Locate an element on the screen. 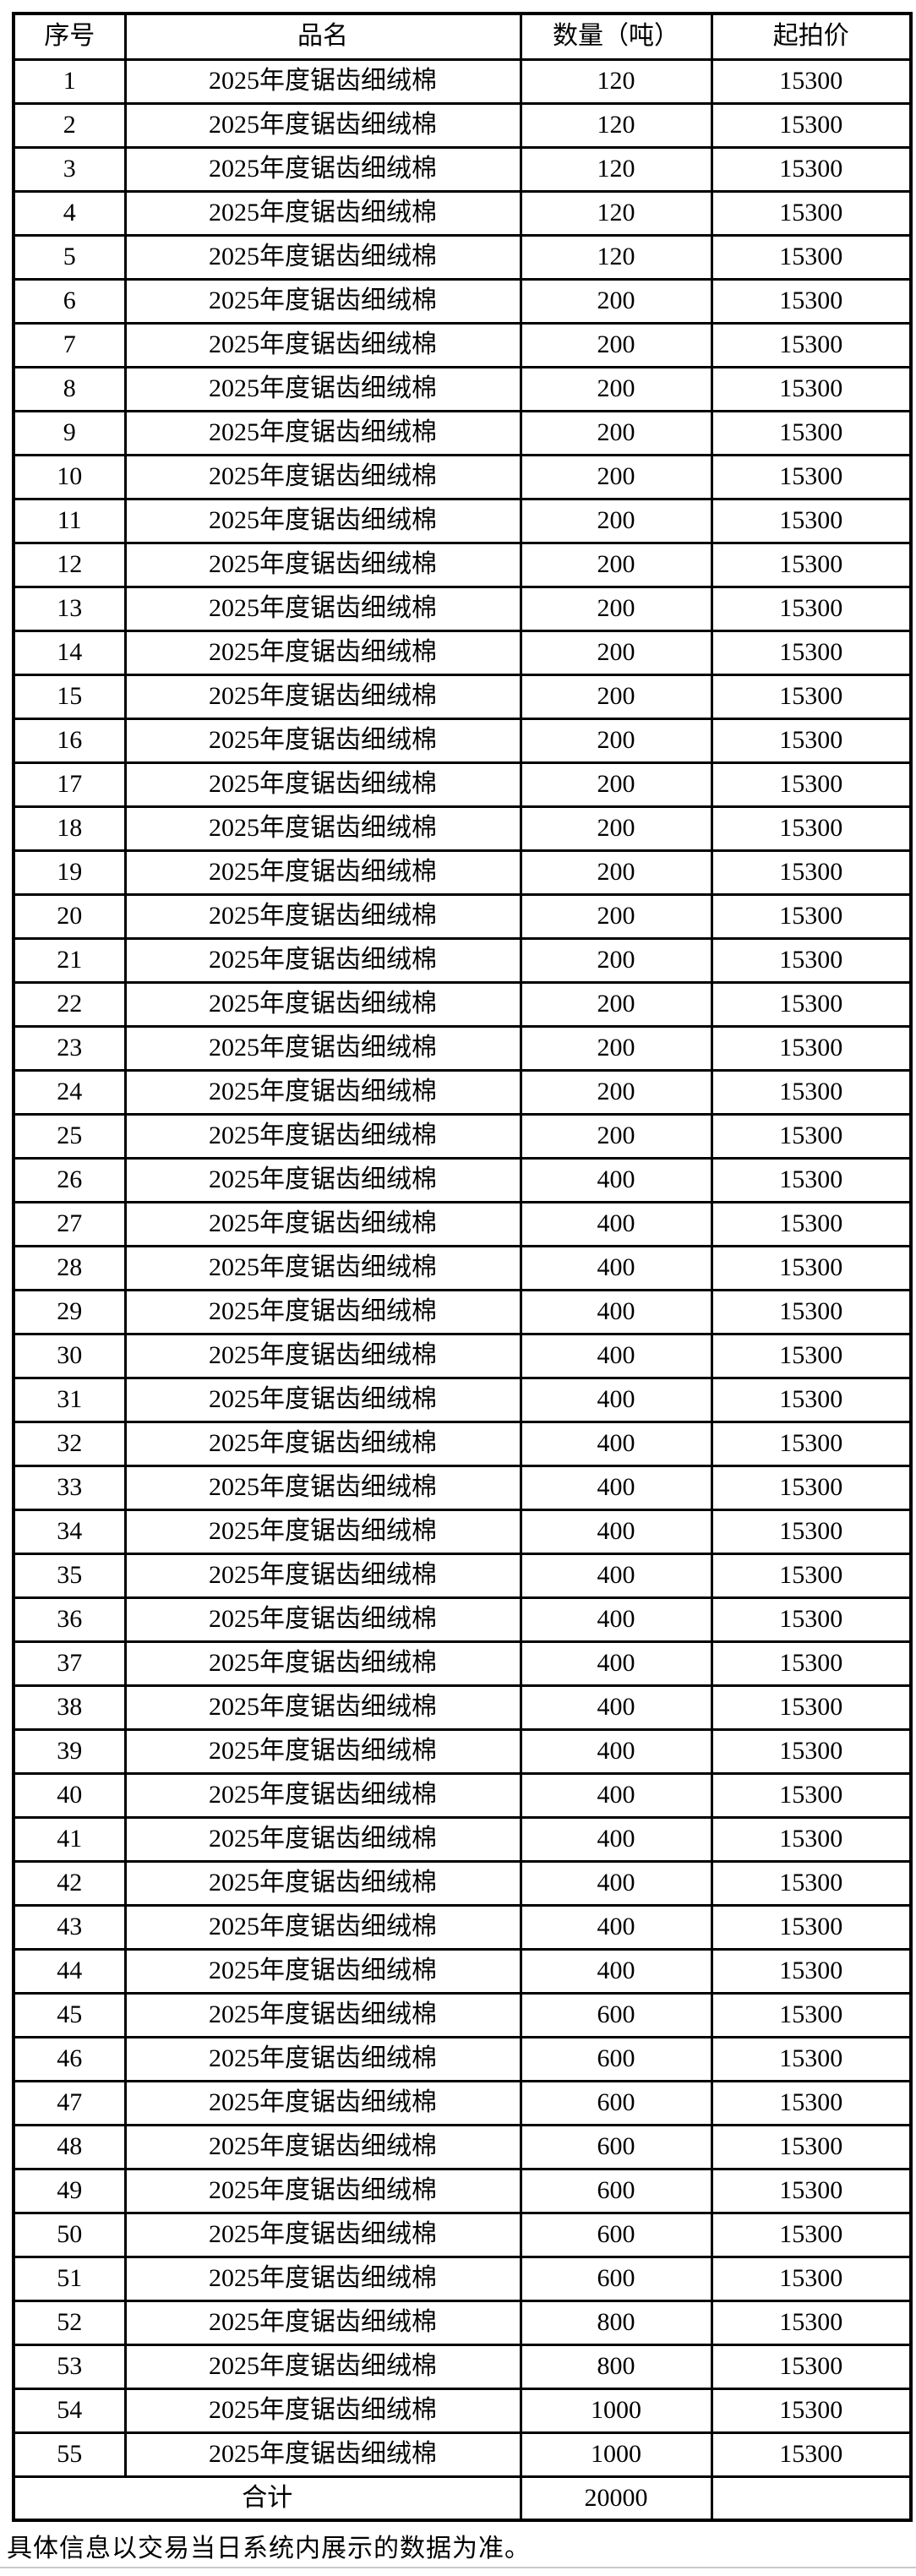  cell-serial-number: 49 is located at coordinates (69, 2190).